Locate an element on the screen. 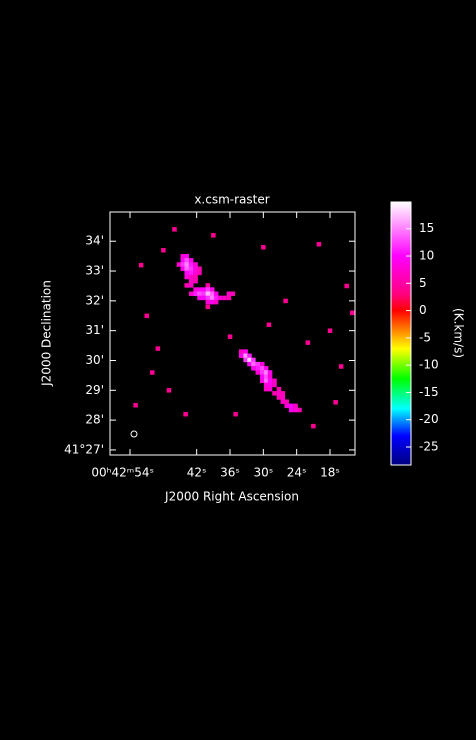 The height and width of the screenshot is (740, 476). y-tick-label: 28' is located at coordinates (94, 420).